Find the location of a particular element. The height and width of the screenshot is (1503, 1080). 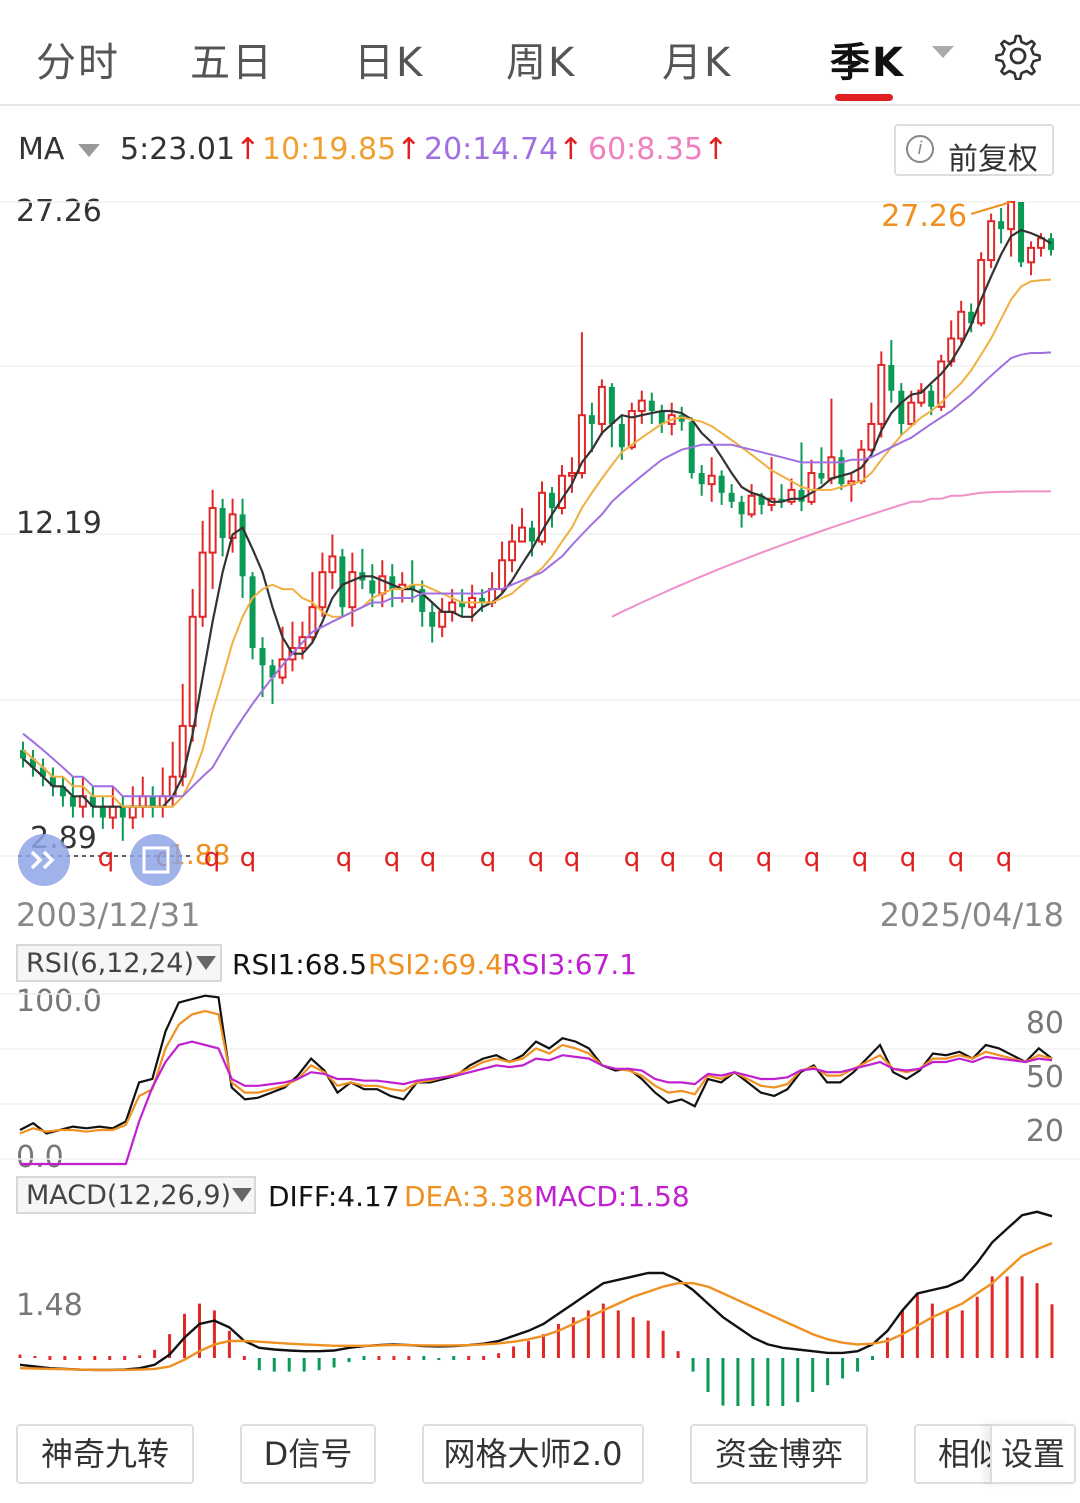

rsi-selector: RSI(6,12,24) is located at coordinates (119, 963).